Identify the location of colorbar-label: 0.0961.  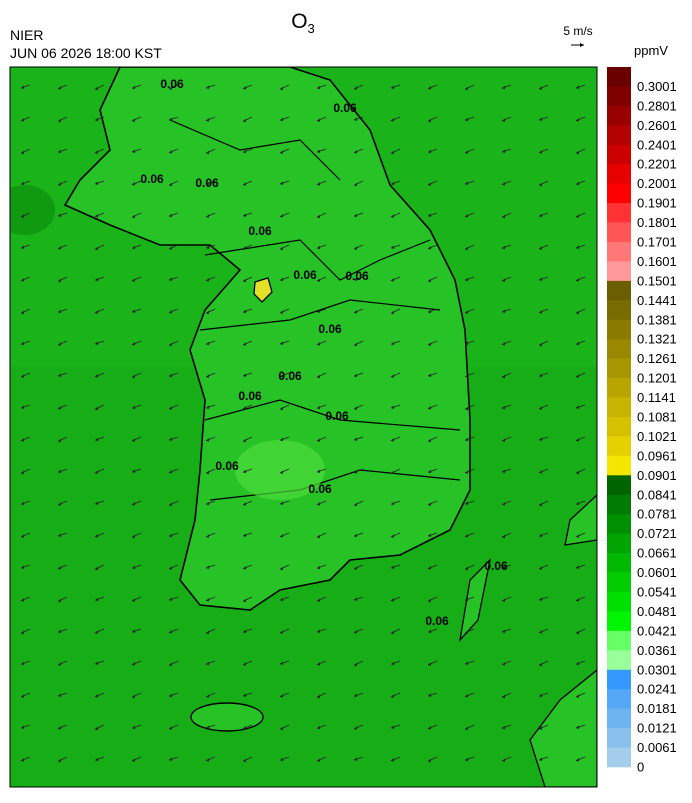
(657, 455).